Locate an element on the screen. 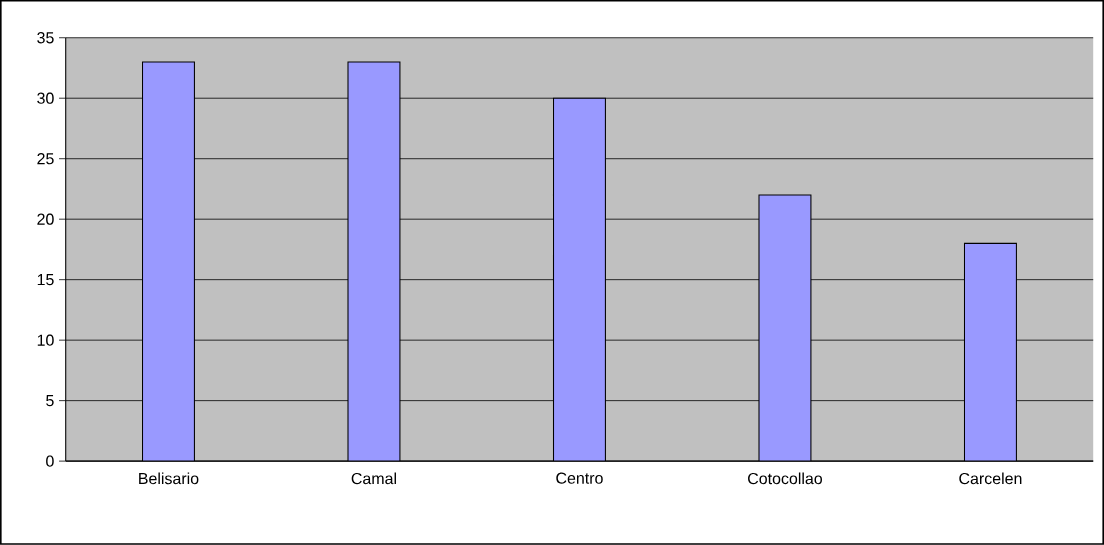 The image size is (1104, 545). y-tick-label: 10 is located at coordinates (45, 340).